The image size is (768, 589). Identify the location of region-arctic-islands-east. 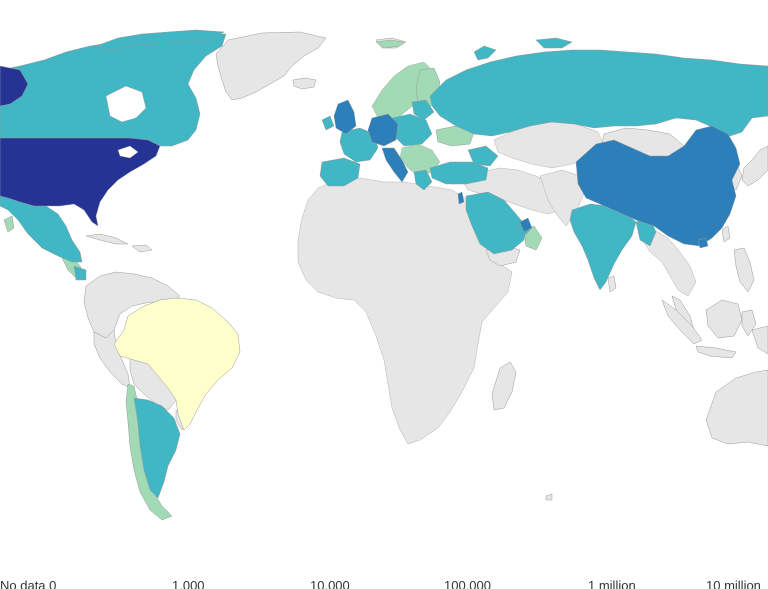
(554, 43).